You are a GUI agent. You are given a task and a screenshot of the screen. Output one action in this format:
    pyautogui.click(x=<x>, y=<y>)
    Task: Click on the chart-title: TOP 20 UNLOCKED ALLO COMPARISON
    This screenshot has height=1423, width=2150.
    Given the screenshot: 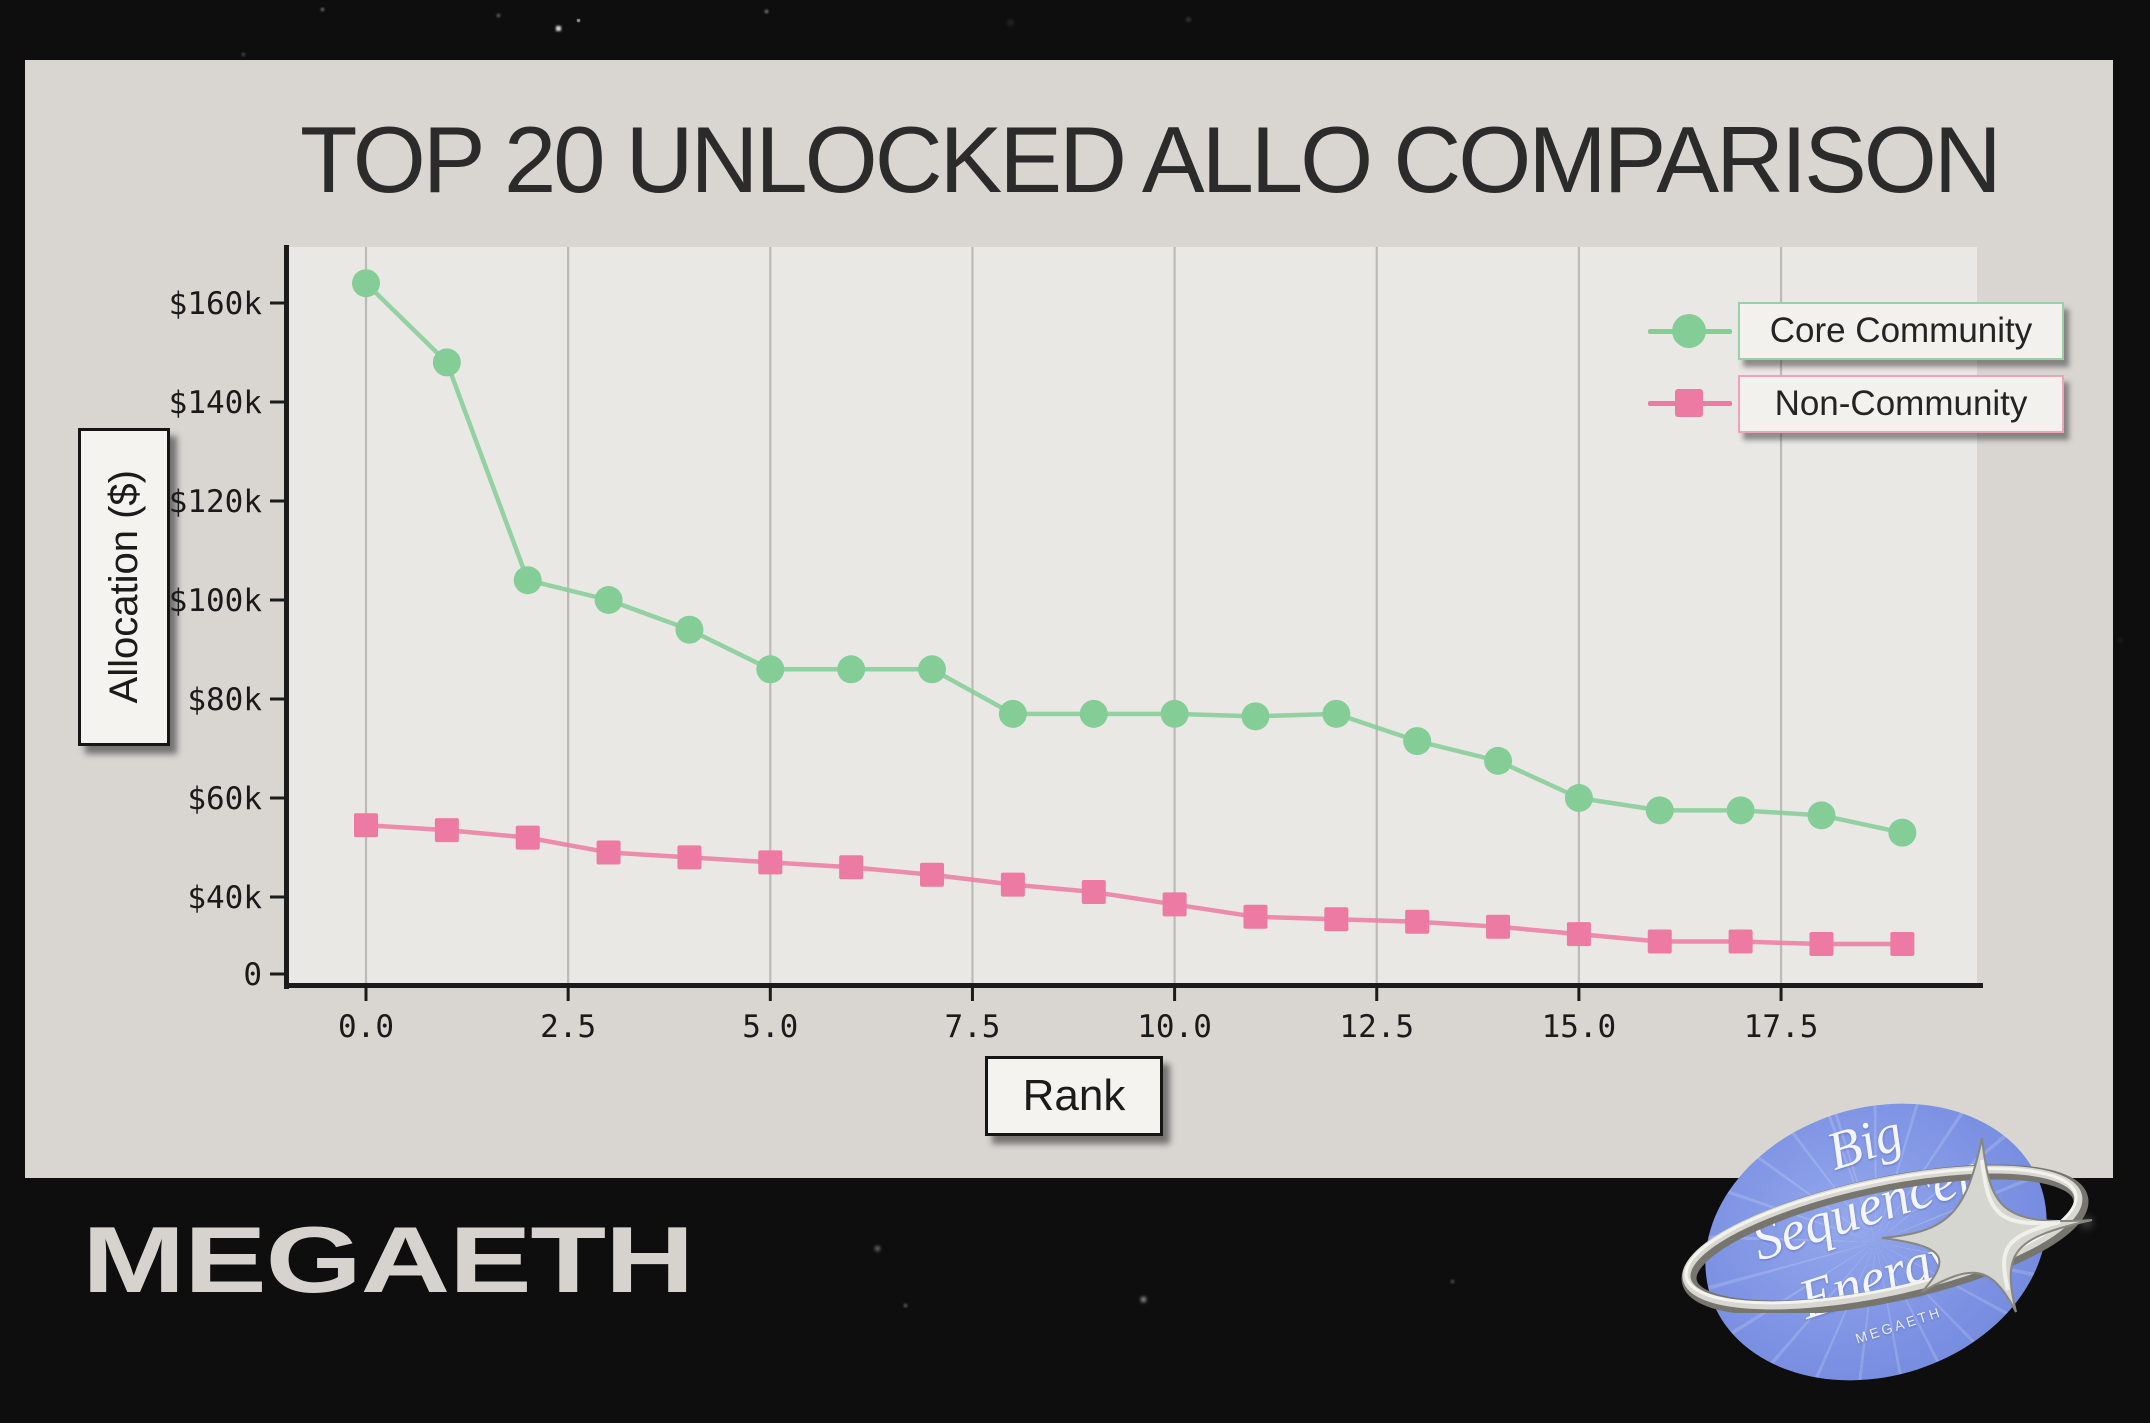 What is the action you would take?
    pyautogui.click(x=1151, y=159)
    